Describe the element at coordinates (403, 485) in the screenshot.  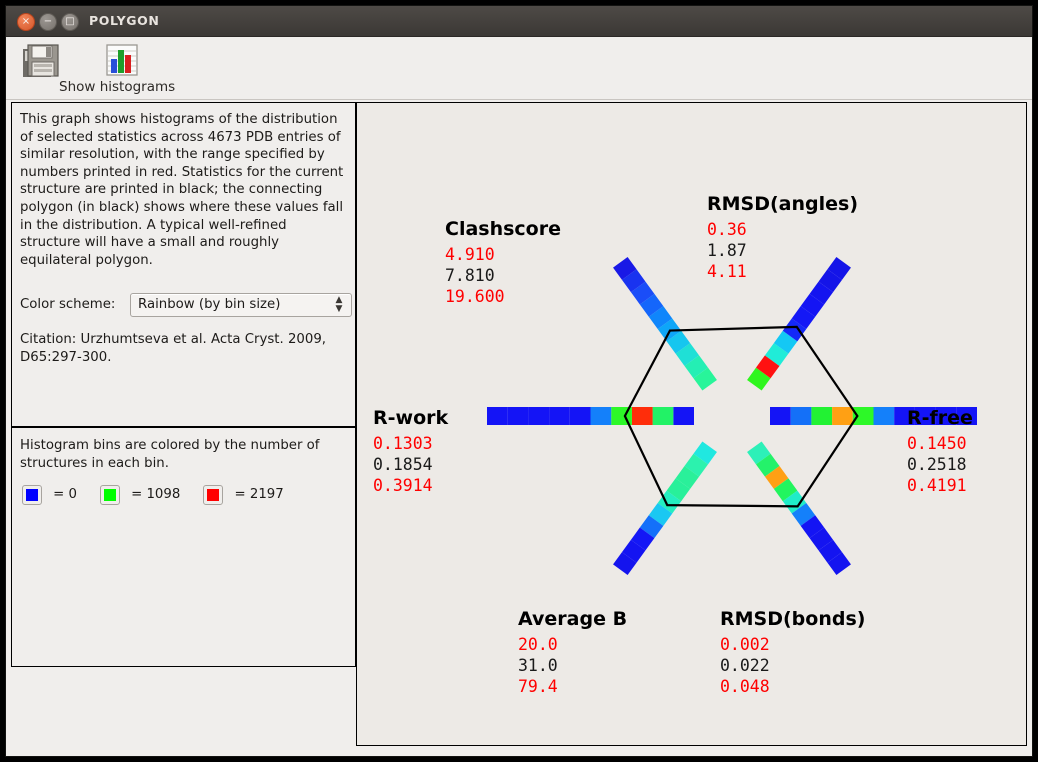
I see `axis-max-value: 0.3914` at that location.